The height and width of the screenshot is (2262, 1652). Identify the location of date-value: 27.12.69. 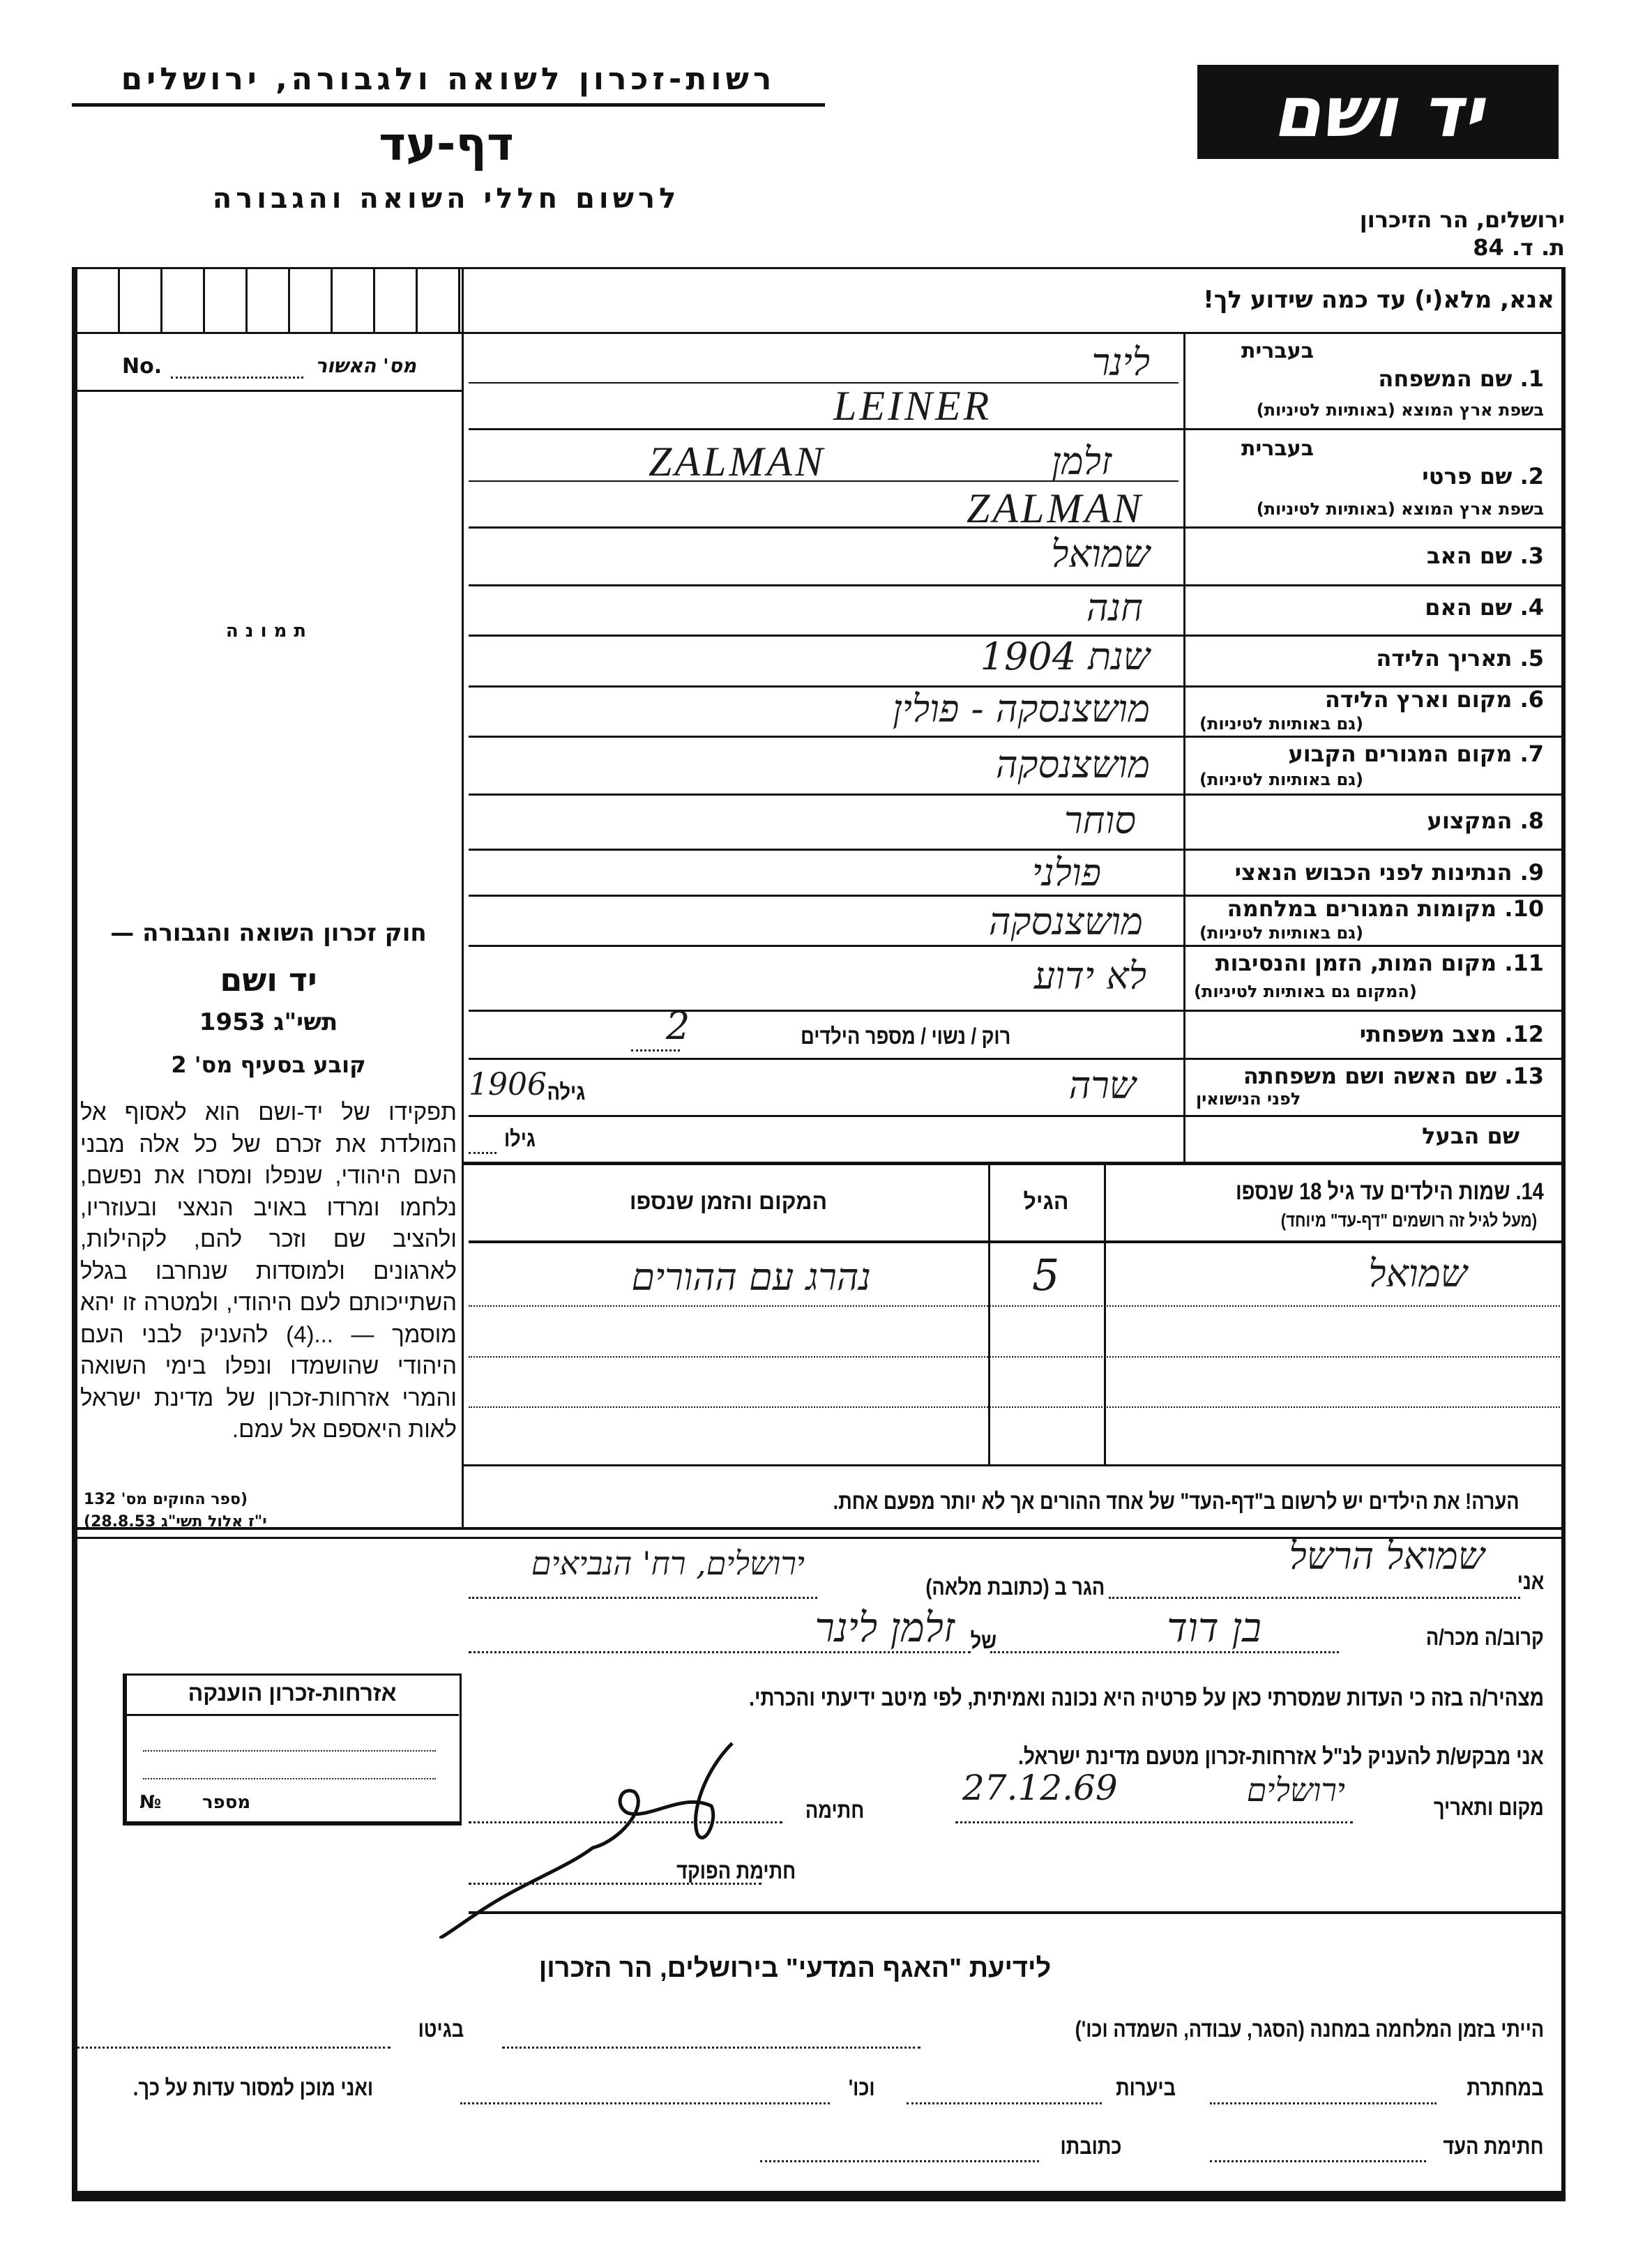
(1040, 1788).